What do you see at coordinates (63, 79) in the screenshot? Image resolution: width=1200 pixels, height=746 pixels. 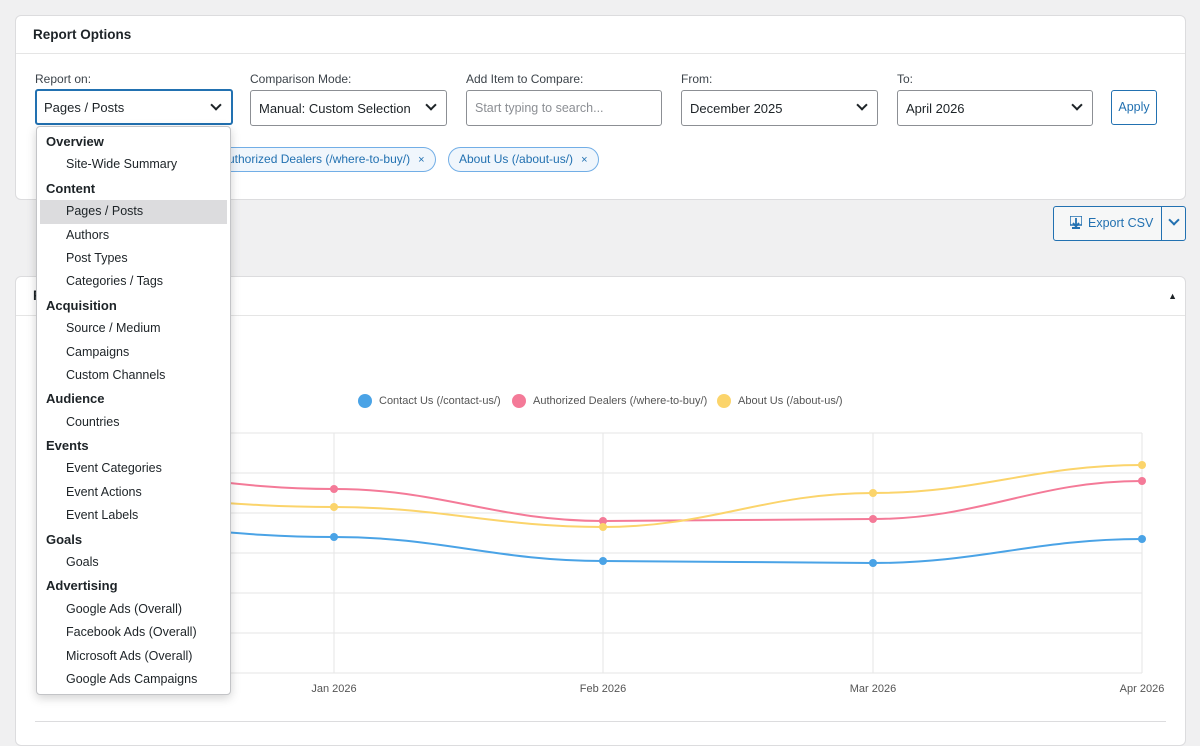 I see `report-on-label: Report on:` at bounding box center [63, 79].